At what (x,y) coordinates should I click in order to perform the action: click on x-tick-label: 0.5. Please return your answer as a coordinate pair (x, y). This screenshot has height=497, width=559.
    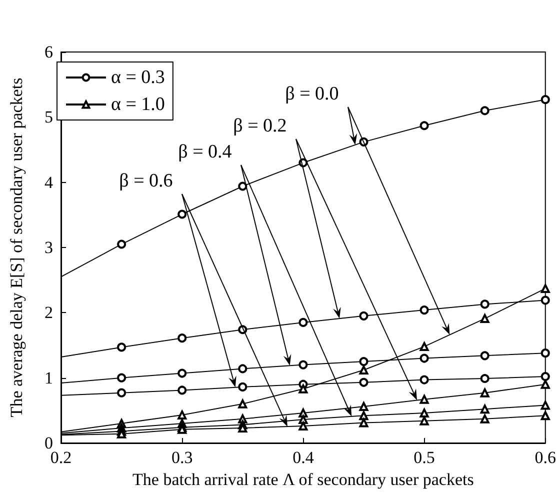
    Looking at the image, I should click on (424, 457).